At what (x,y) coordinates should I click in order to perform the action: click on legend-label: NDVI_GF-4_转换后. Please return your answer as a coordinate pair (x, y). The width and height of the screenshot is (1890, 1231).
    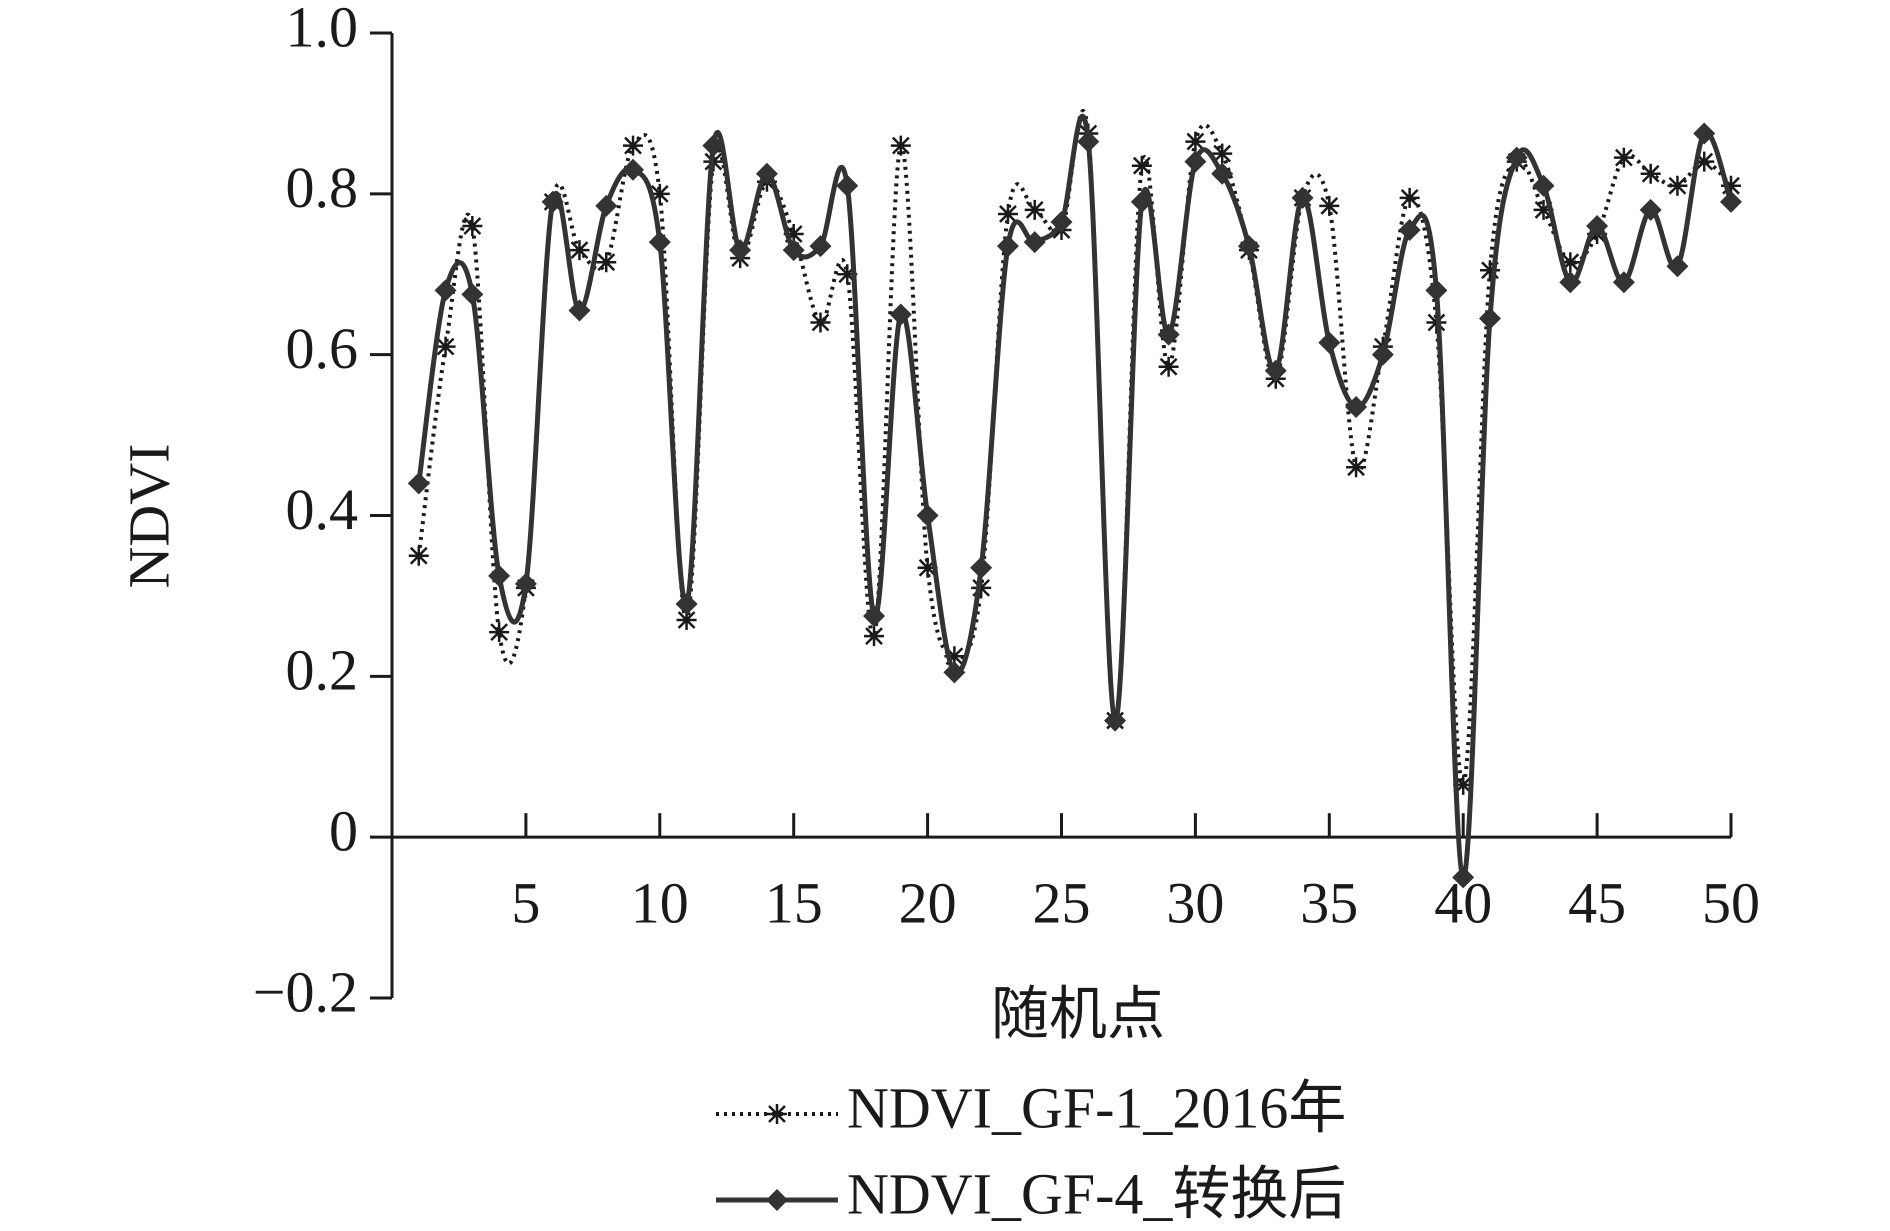
    Looking at the image, I should click on (1096, 1193).